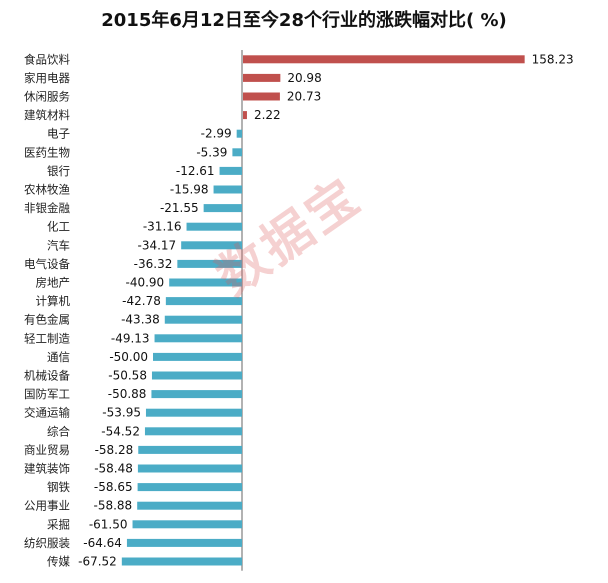 Image resolution: width=608 pixels, height=583 pixels. What do you see at coordinates (58, 524) in the screenshot?
I see `category-label: 采掘` at bounding box center [58, 524].